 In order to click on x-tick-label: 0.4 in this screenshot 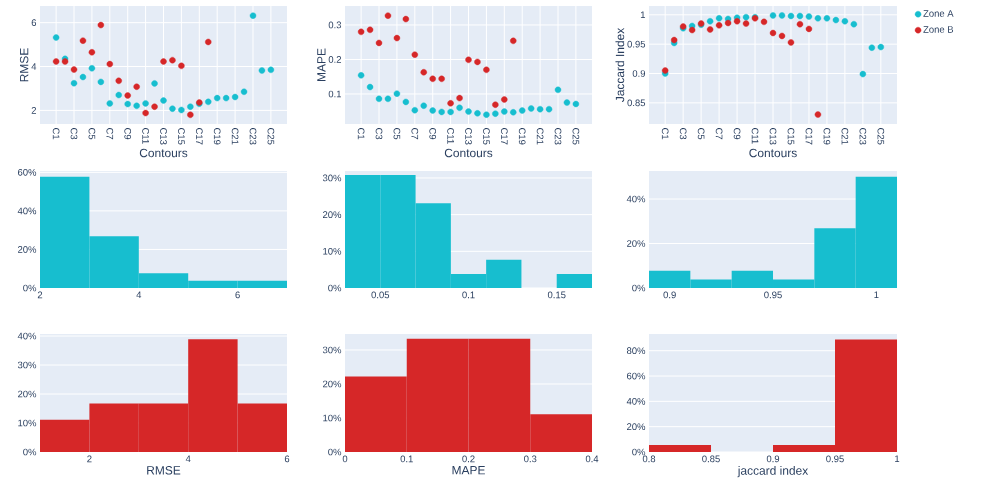, I will do `click(592, 459)`.